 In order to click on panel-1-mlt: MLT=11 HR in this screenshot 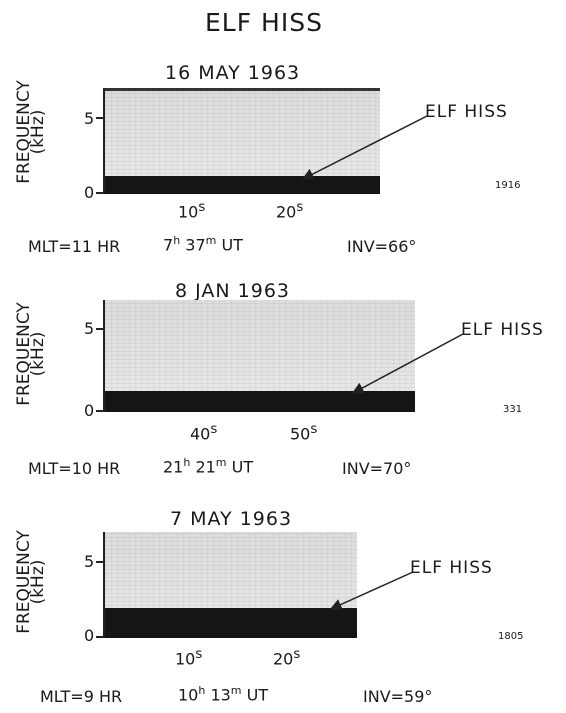, I will do `click(74, 246)`.